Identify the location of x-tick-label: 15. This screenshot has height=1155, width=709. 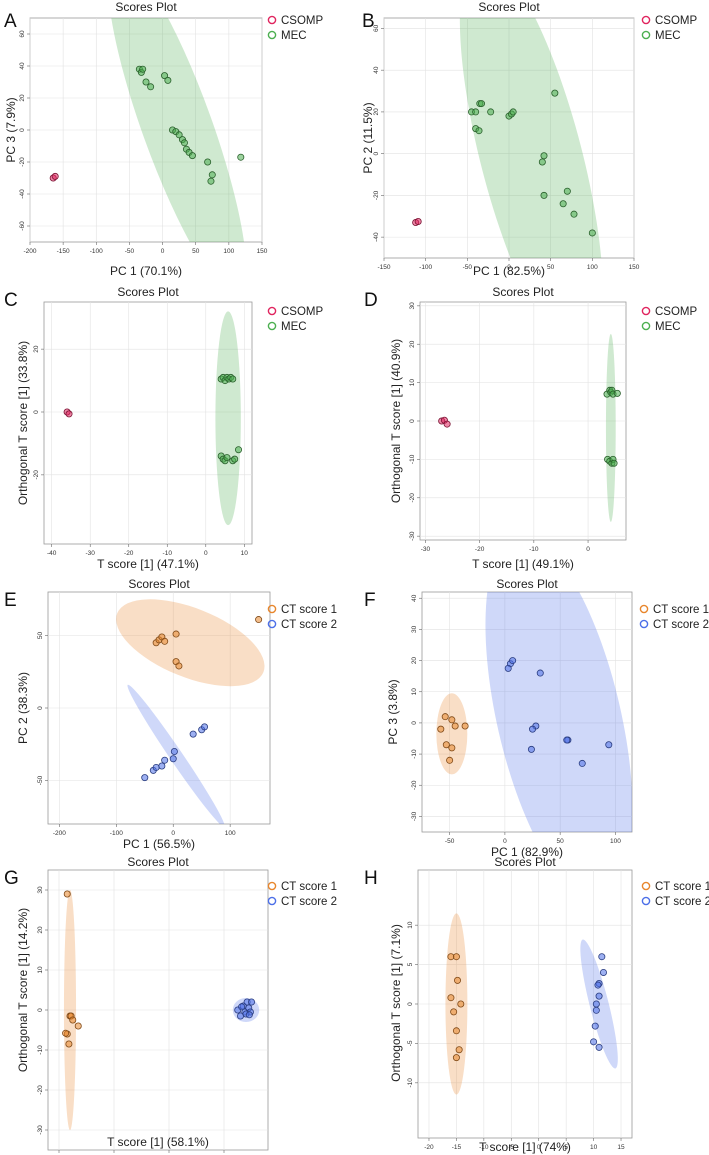
(621, 1147).